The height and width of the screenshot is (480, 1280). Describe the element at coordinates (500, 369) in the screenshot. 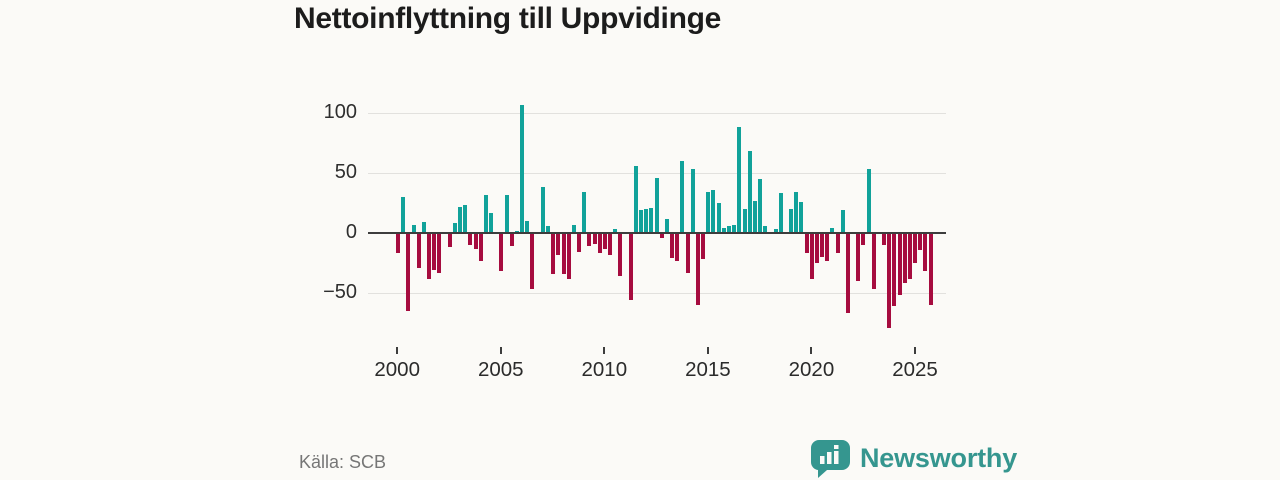

I see `x-axis-tick-label: 2005` at that location.